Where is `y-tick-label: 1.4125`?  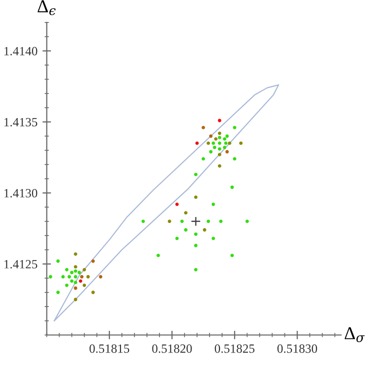 y-tick-label: 1.4125 is located at coordinates (21, 264).